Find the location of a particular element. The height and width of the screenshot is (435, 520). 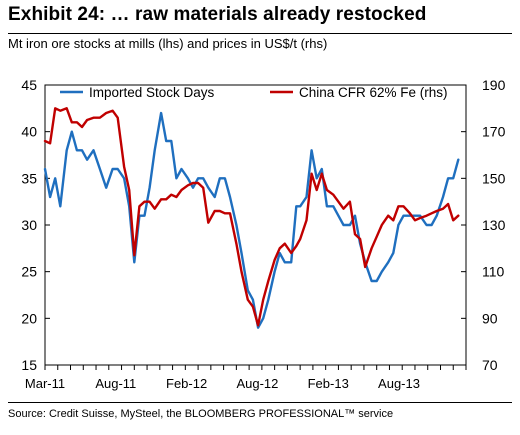

x-axis-tick-label: Aug-13 is located at coordinates (399, 383).